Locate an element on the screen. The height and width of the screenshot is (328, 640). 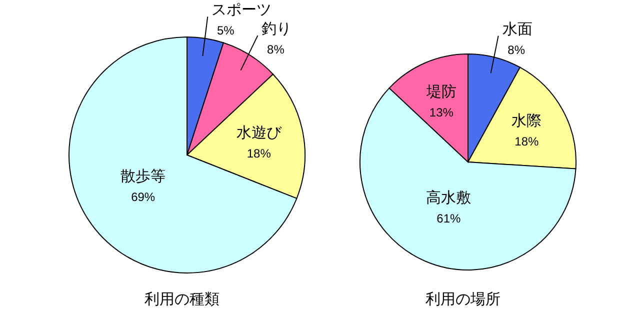
slice-label: 釣り is located at coordinates (277, 29).